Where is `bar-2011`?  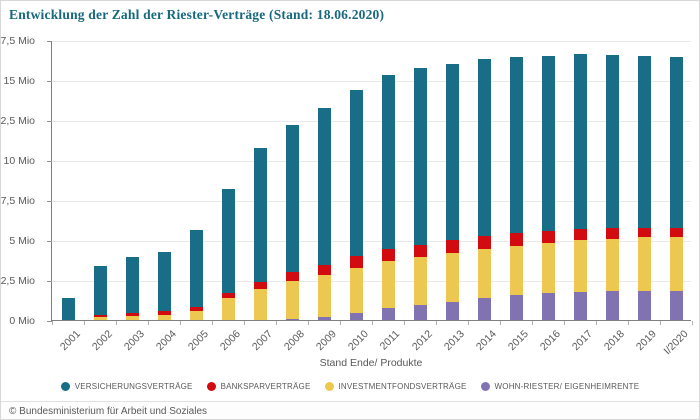
bar-2011 is located at coordinates (388, 197).